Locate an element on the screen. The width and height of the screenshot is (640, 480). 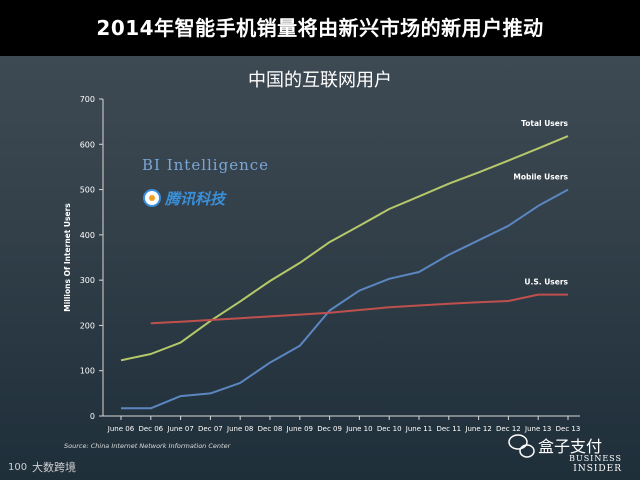
x-tick-label: June 12 is located at coordinates (477, 429).